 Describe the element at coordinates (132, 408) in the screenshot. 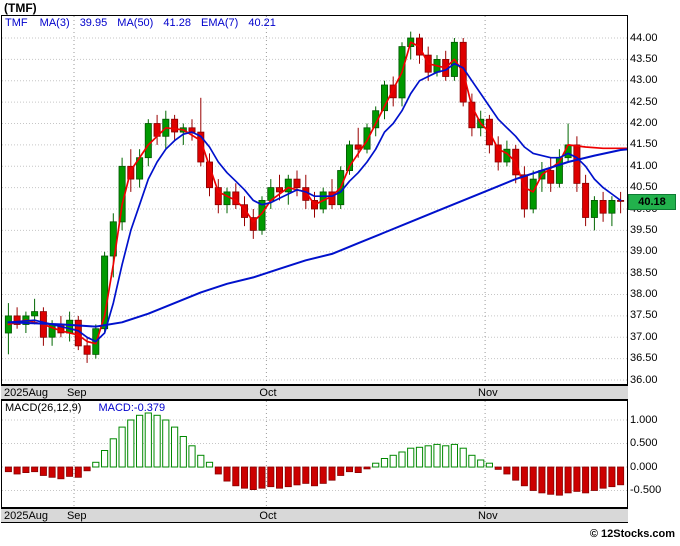

I see `macd-current-value: MACD:-0.379` at that location.